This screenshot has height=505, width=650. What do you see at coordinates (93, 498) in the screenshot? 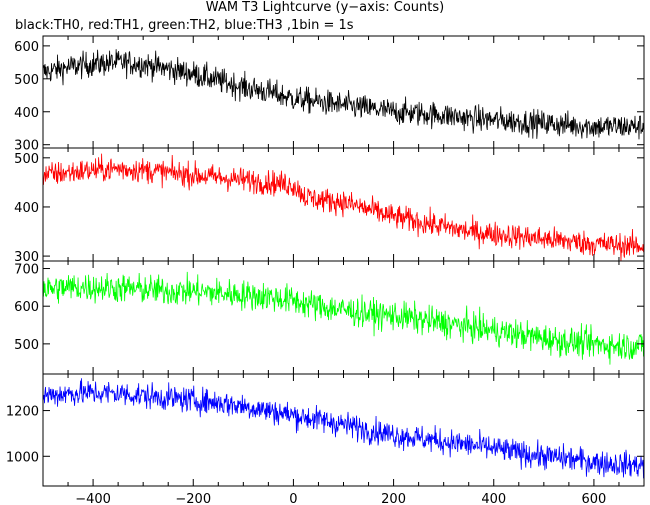
I see `x-tick-label: −400` at bounding box center [93, 498].